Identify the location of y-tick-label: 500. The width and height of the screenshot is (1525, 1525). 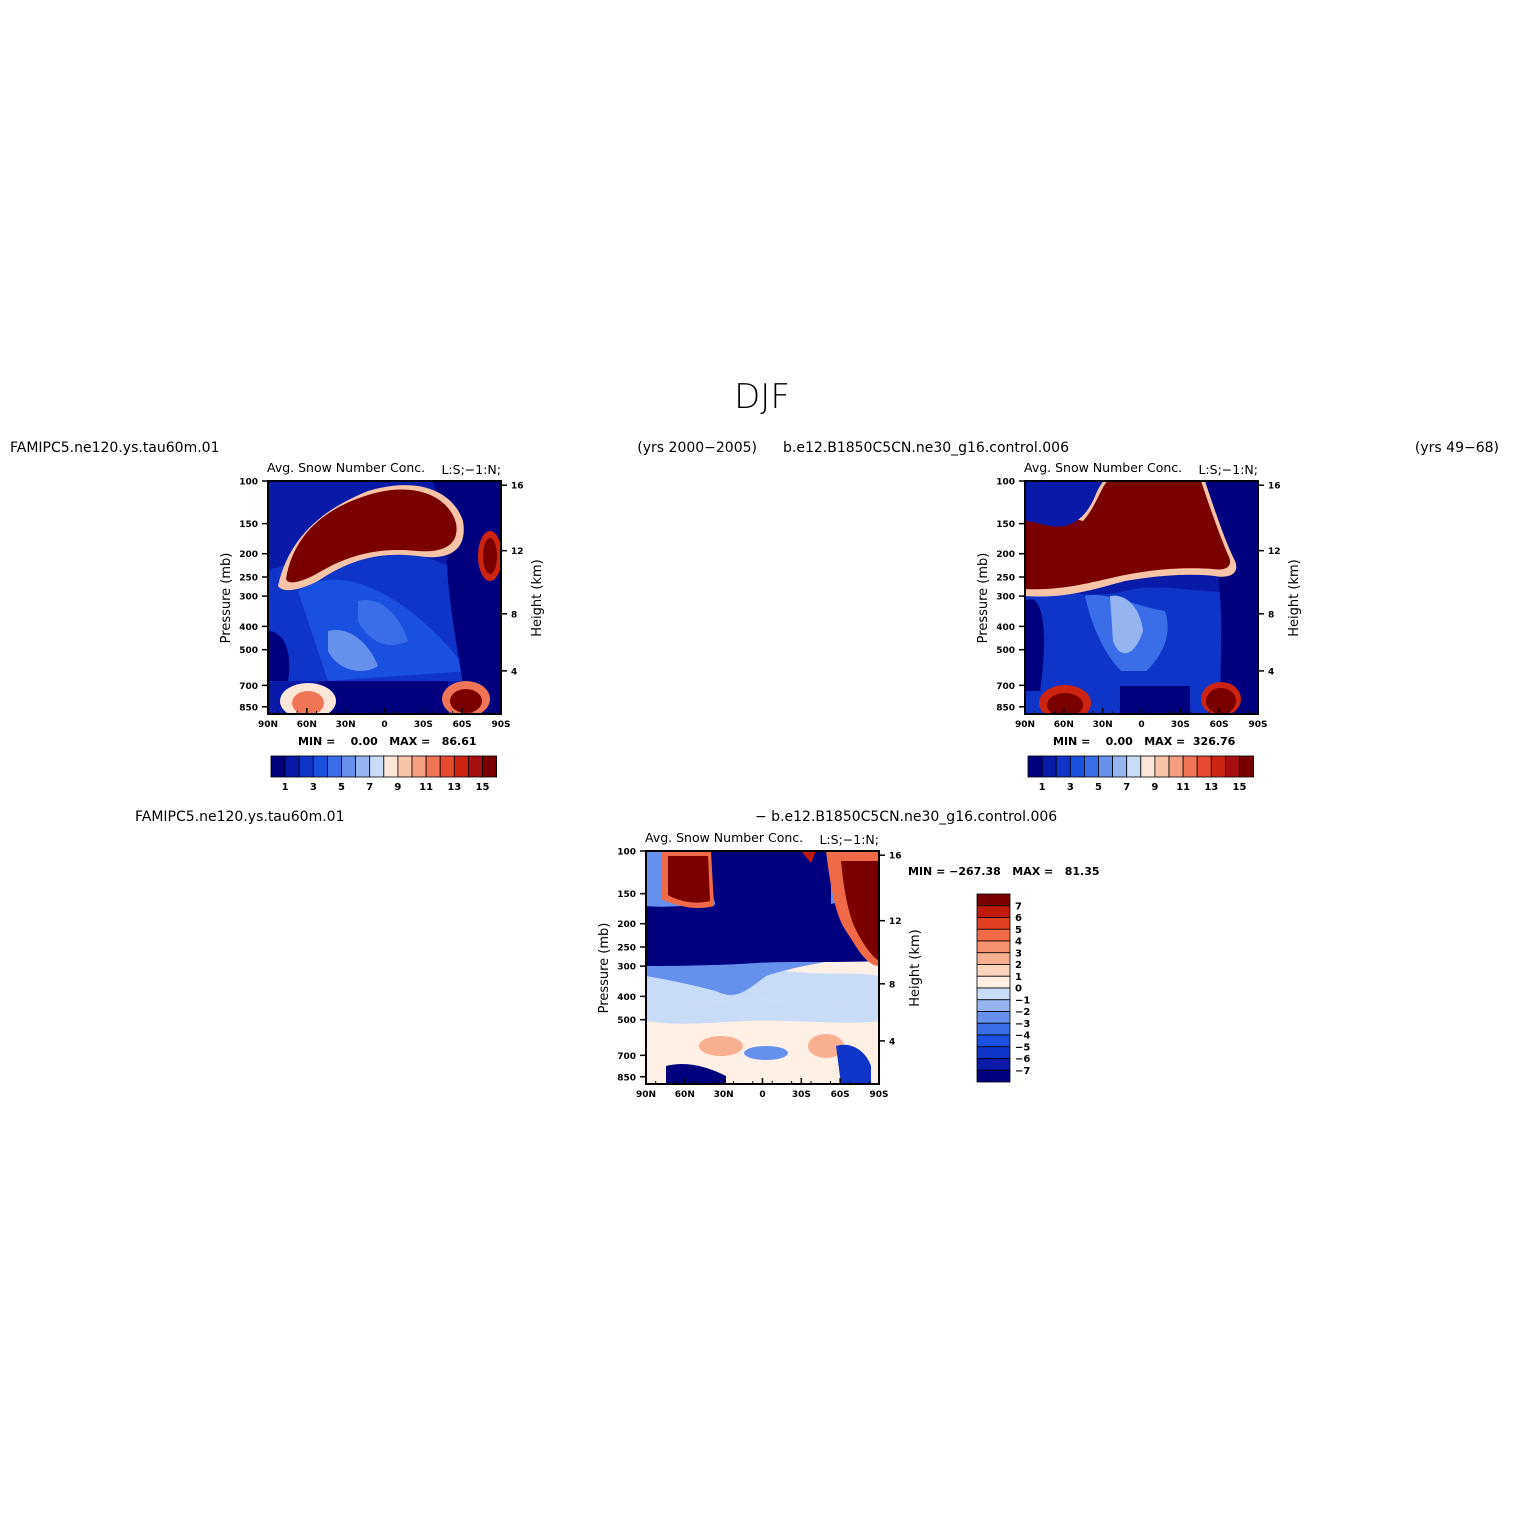
(248, 651).